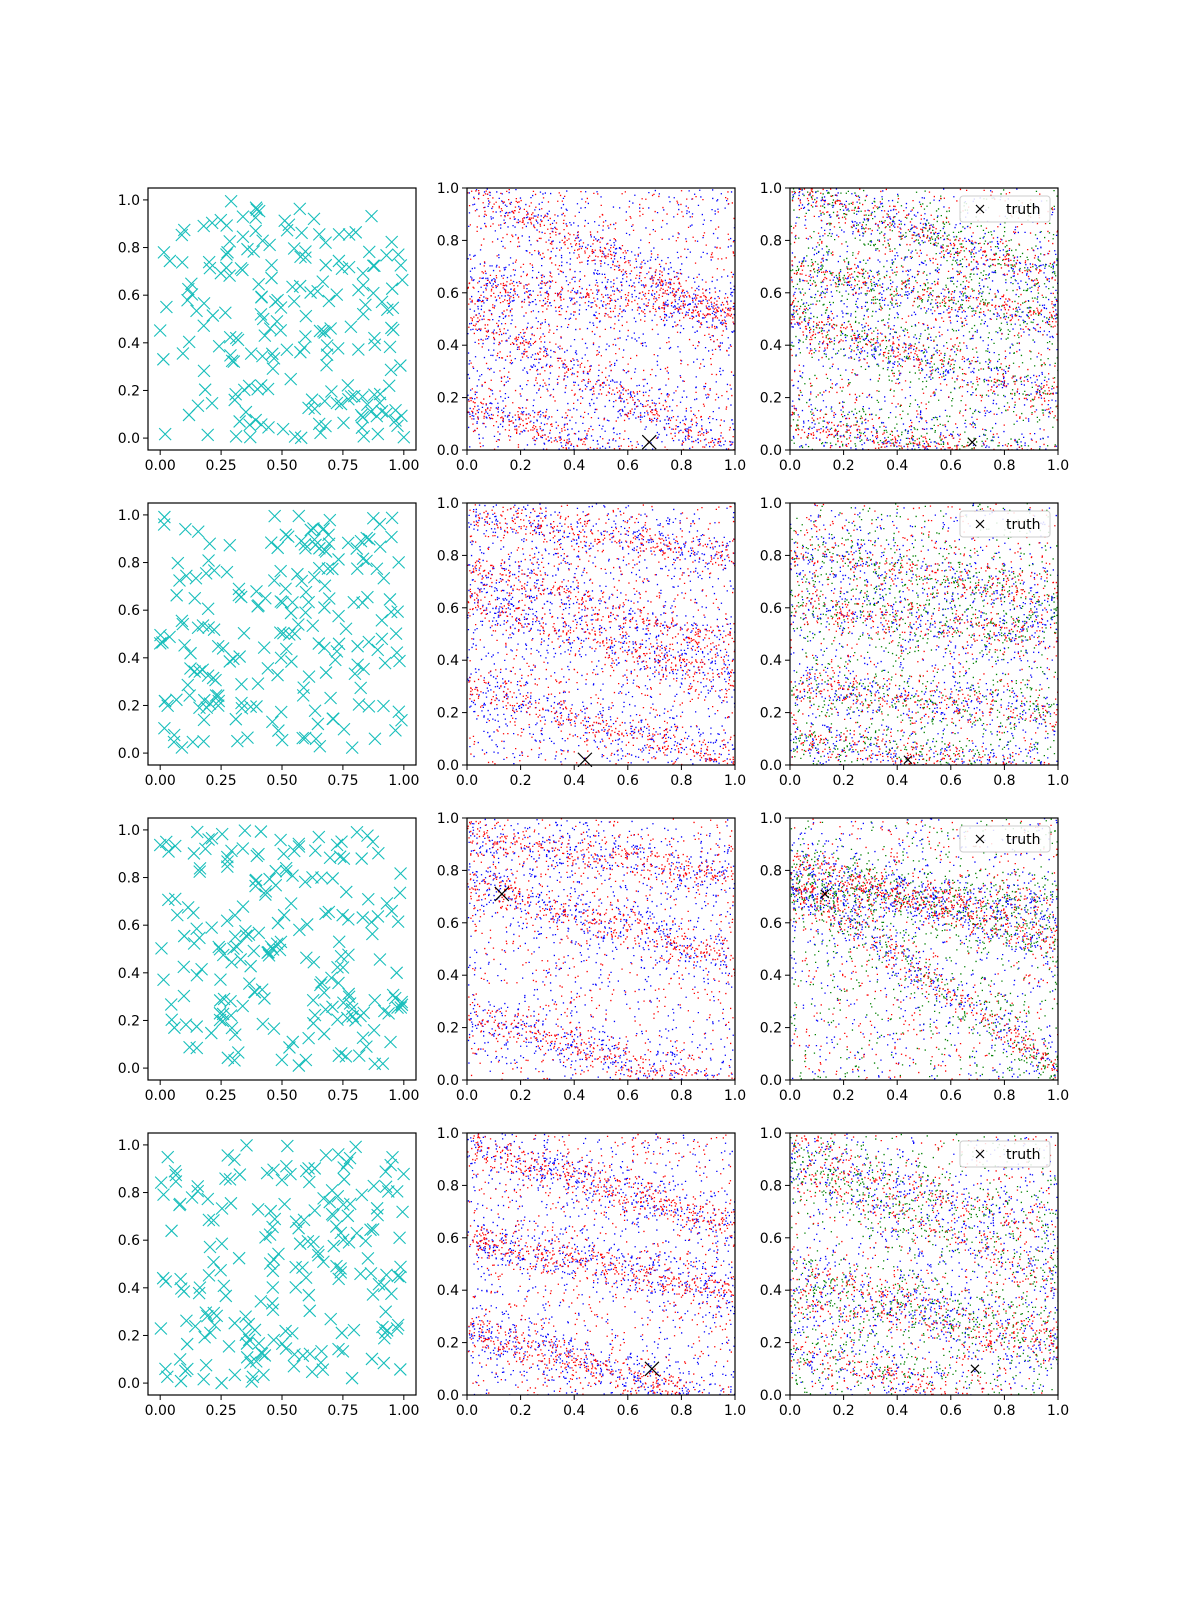 Image resolution: width=1200 pixels, height=1600 pixels. I want to click on x-tick-label: 0.75, so click(342, 1096).